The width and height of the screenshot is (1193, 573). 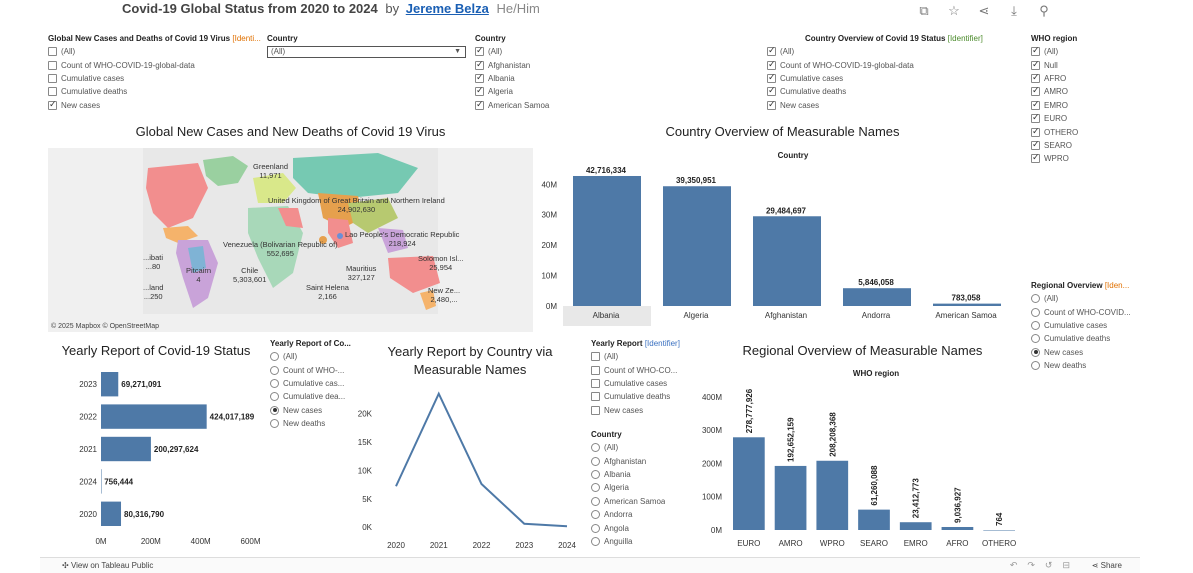 What do you see at coordinates (954, 10) in the screenshot?
I see `favorite-star-icon: ☆` at bounding box center [954, 10].